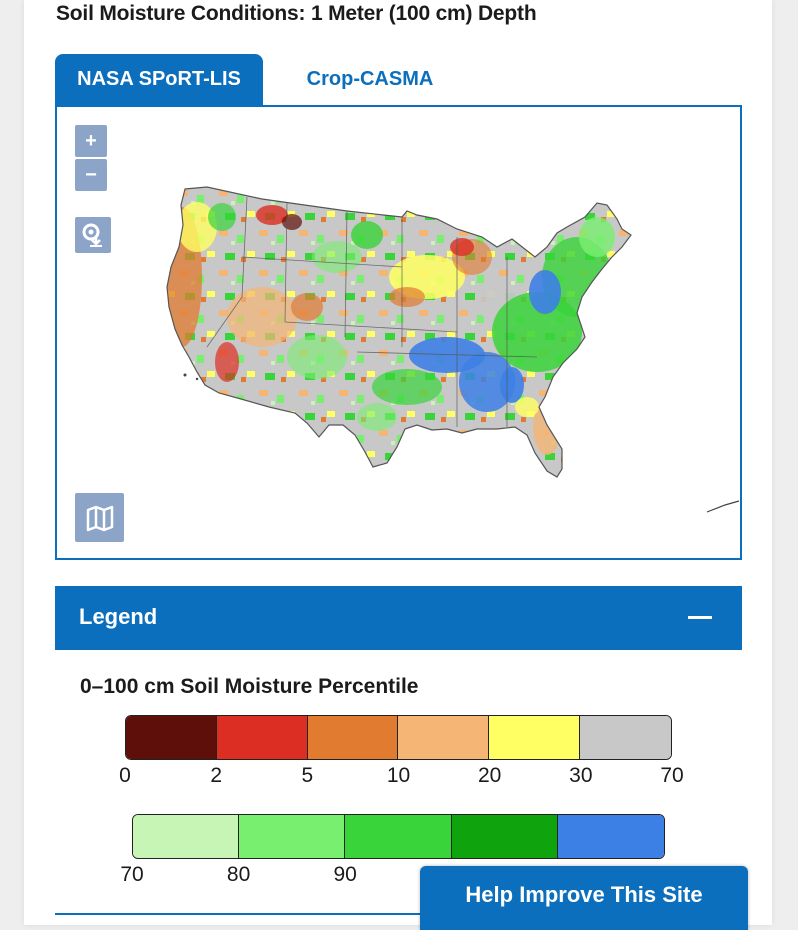  What do you see at coordinates (238, 874) in the screenshot?
I see `colorbar-tick-label: 80` at bounding box center [238, 874].